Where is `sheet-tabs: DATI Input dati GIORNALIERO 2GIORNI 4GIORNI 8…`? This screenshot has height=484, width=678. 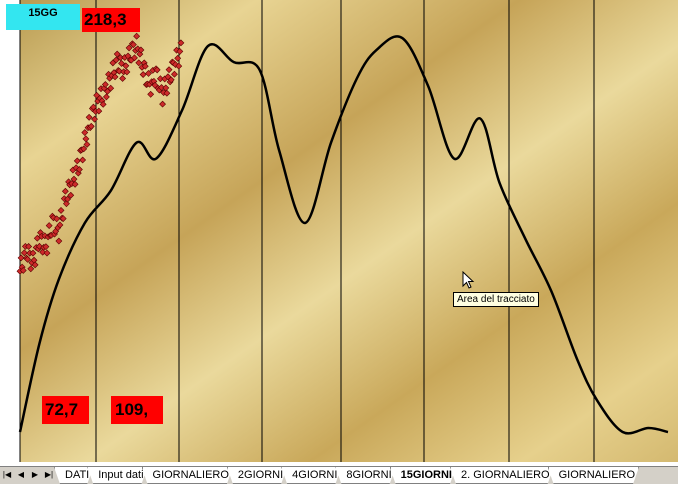
sheet-tabs: DATI Input dati GIORNALIERO 2GIORNI 4GIORNI 8… is located at coordinates (349, 475).